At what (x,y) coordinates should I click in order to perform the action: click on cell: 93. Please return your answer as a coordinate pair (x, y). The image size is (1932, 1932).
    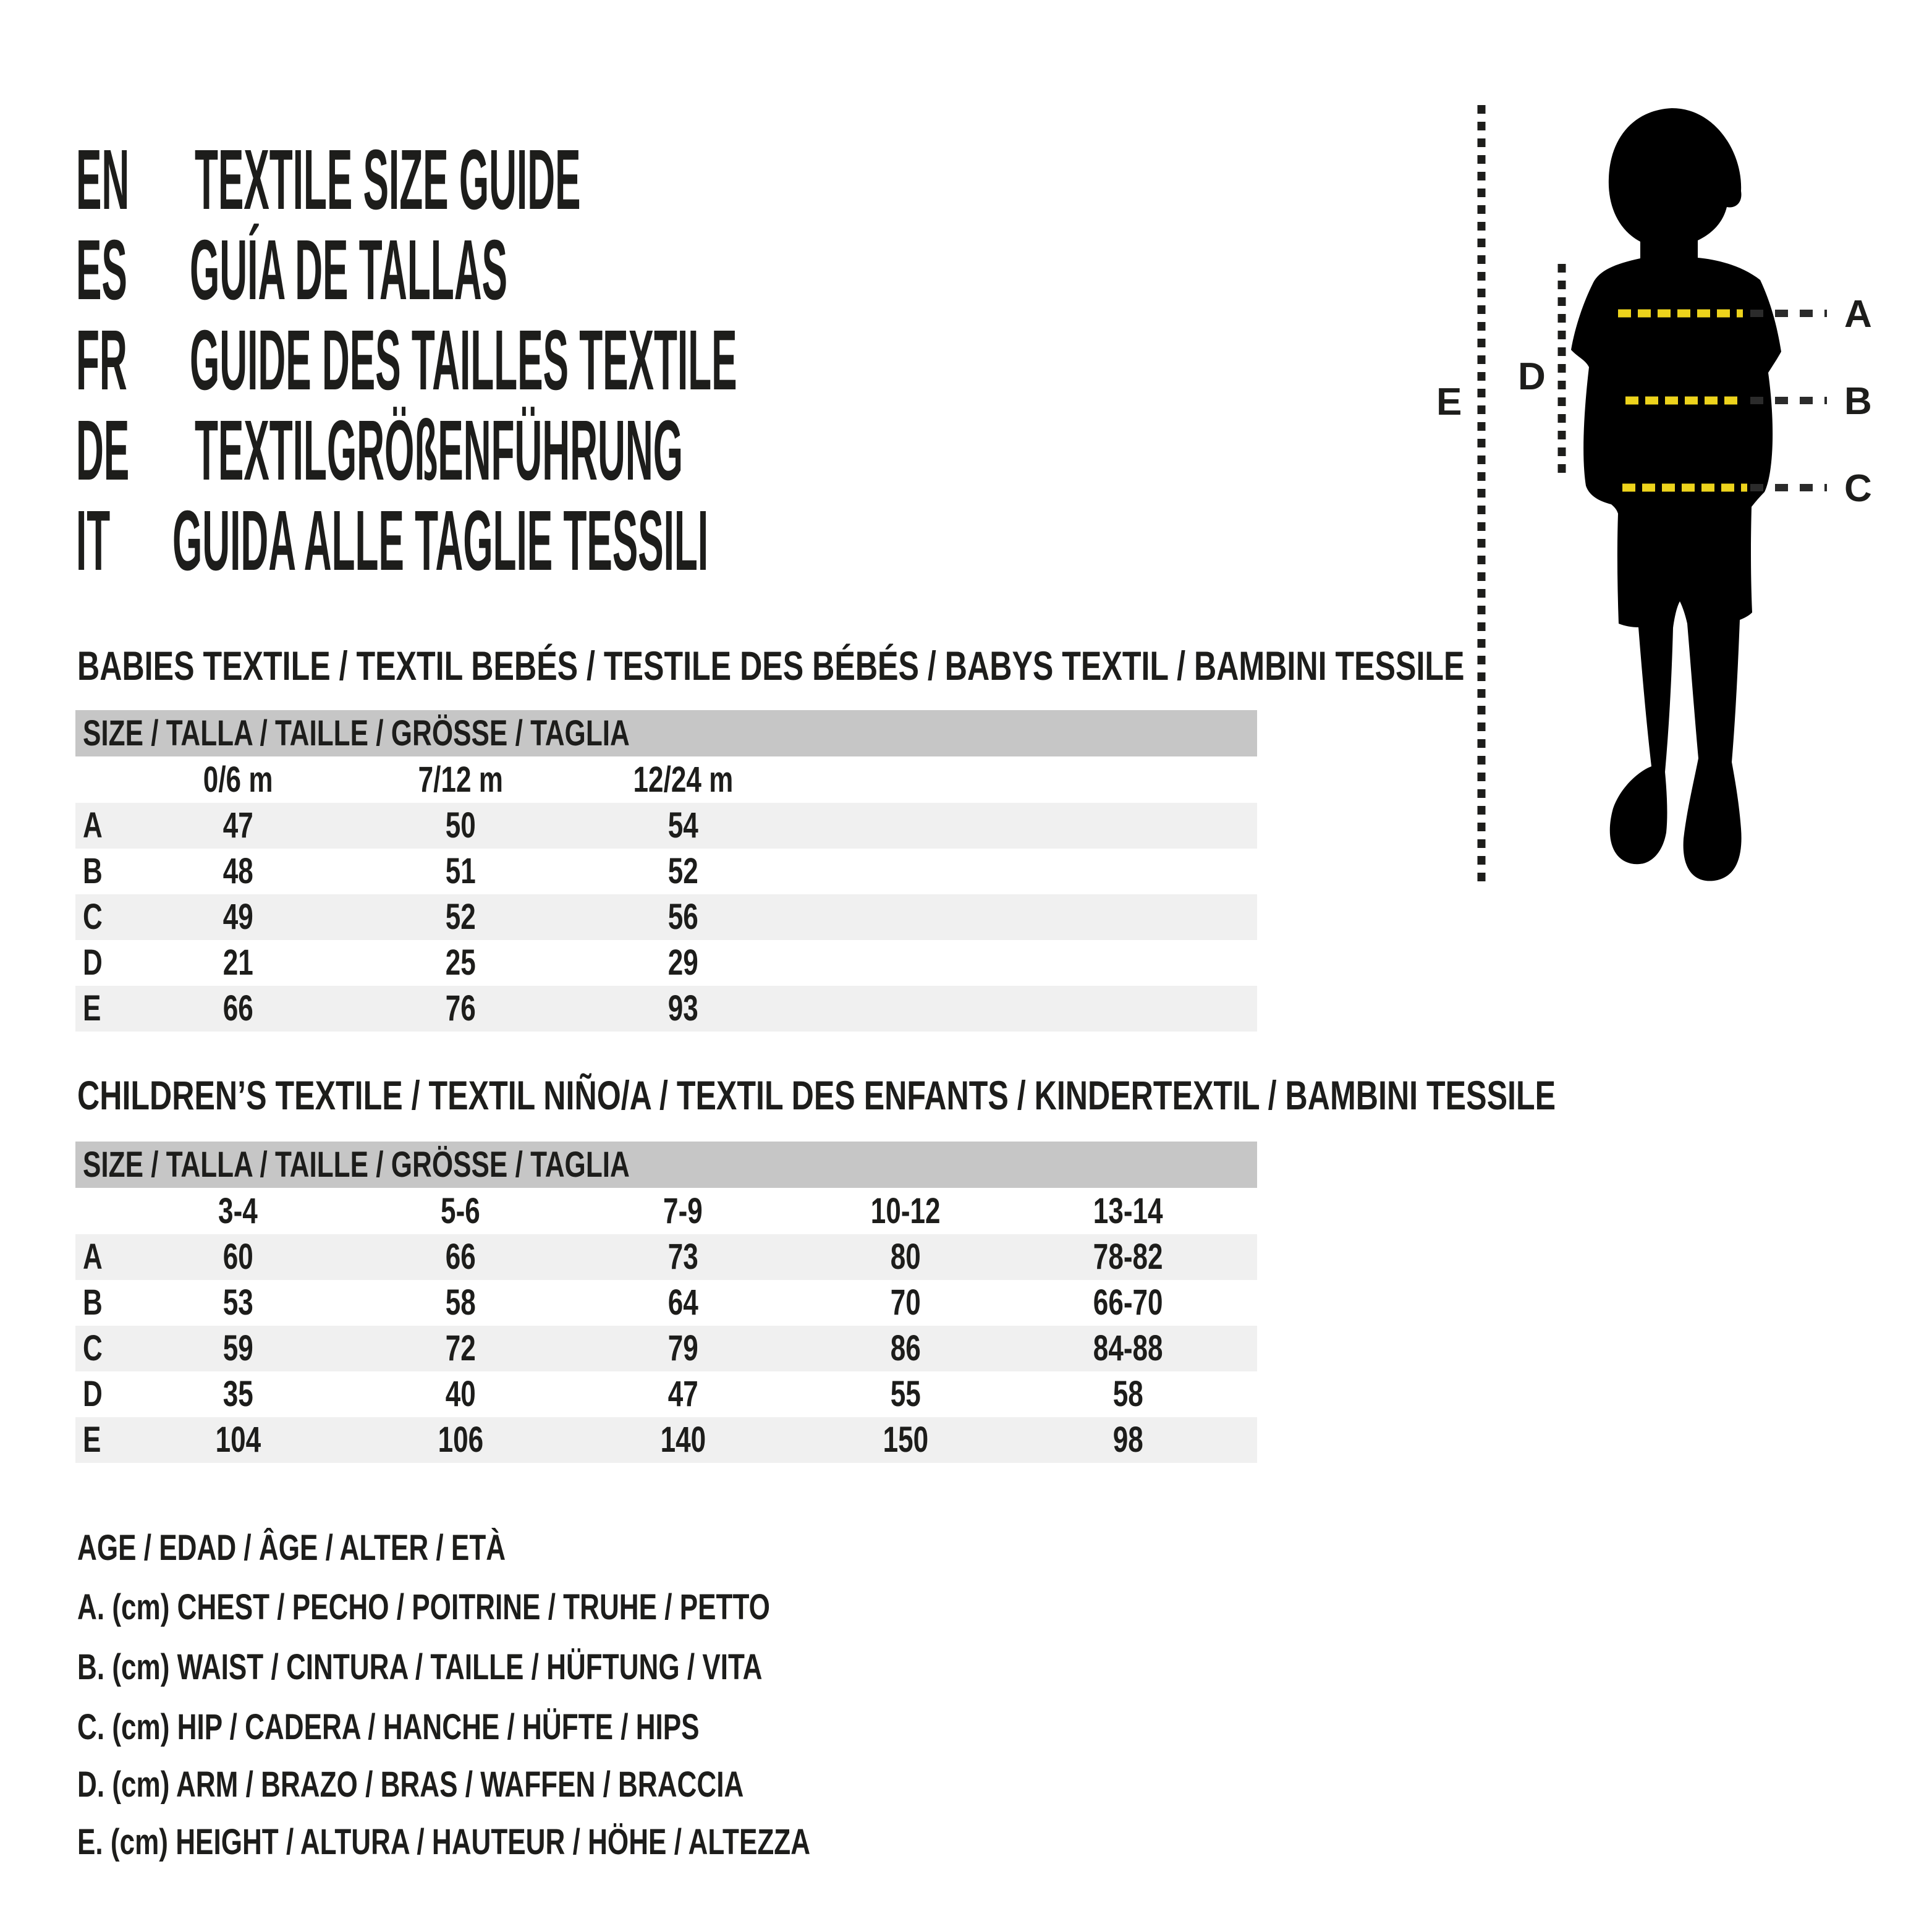
    Looking at the image, I should click on (682, 1008).